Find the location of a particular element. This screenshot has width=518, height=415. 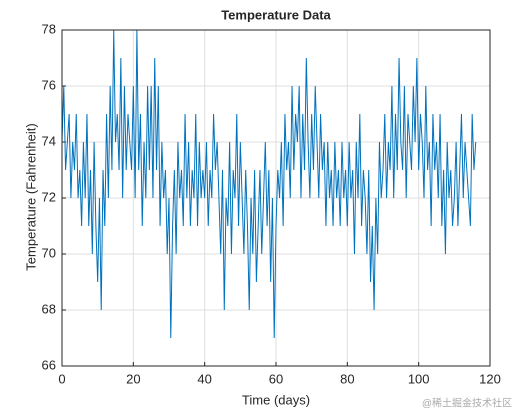

y-tick-label: 72 is located at coordinates (49, 196).